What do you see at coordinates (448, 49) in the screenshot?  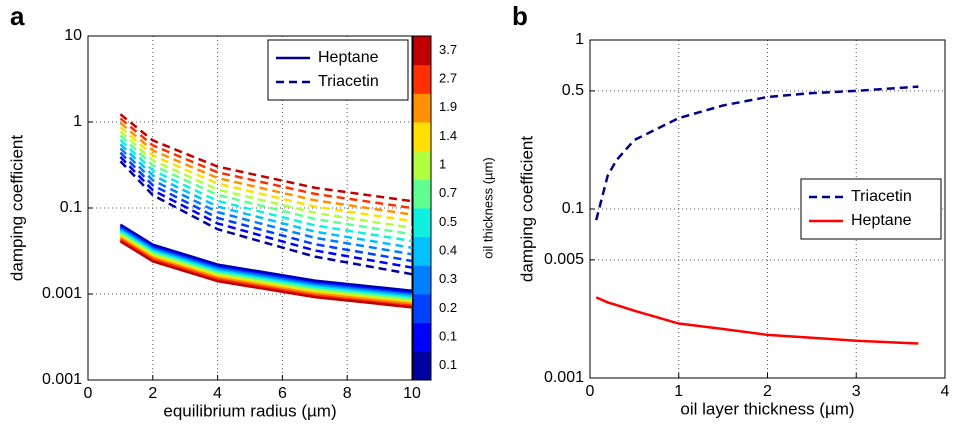 I see `colorbar-tick-label: 3.7` at bounding box center [448, 49].